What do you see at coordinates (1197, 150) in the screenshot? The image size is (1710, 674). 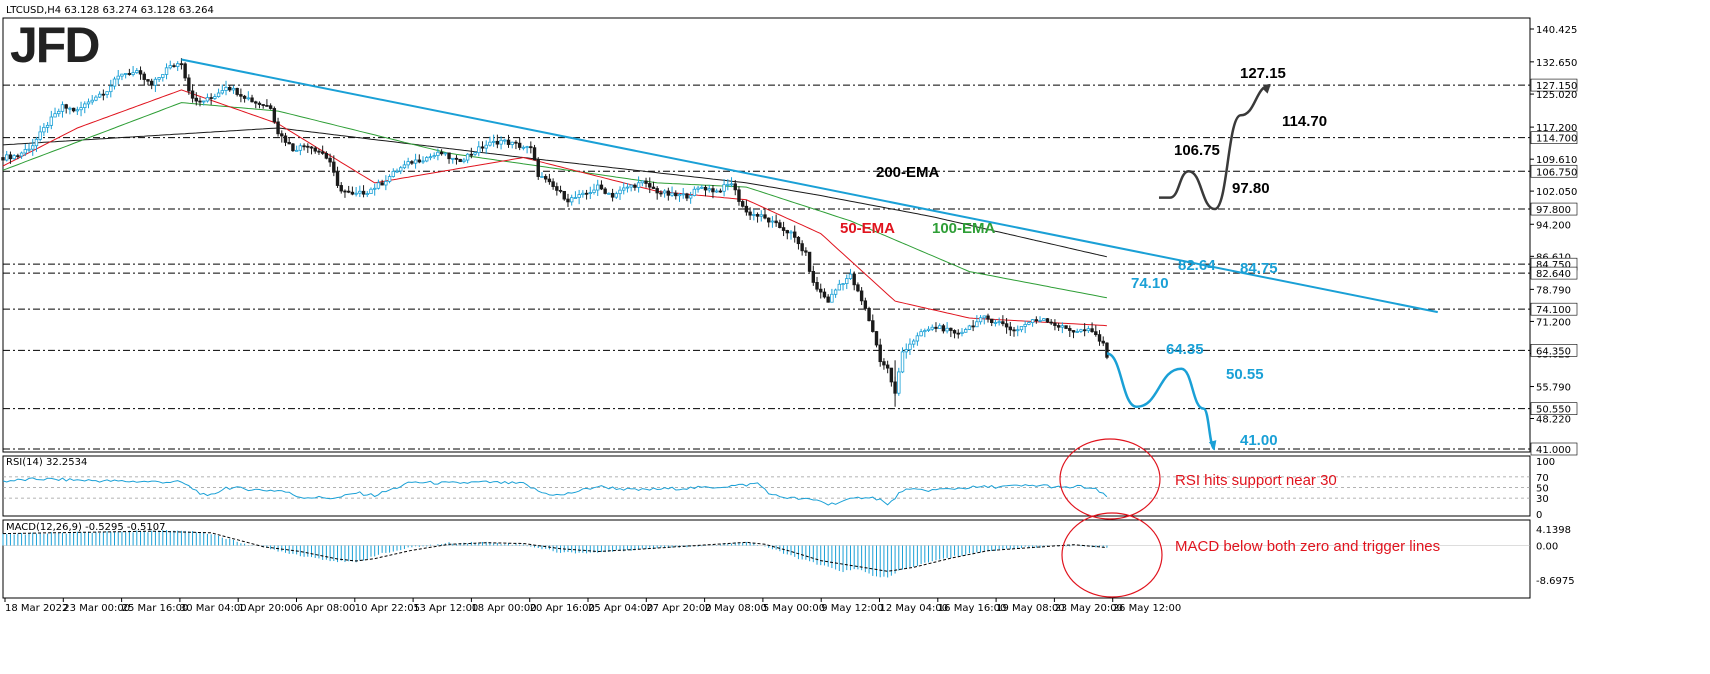 I see `level-label: 106.75` at bounding box center [1197, 150].